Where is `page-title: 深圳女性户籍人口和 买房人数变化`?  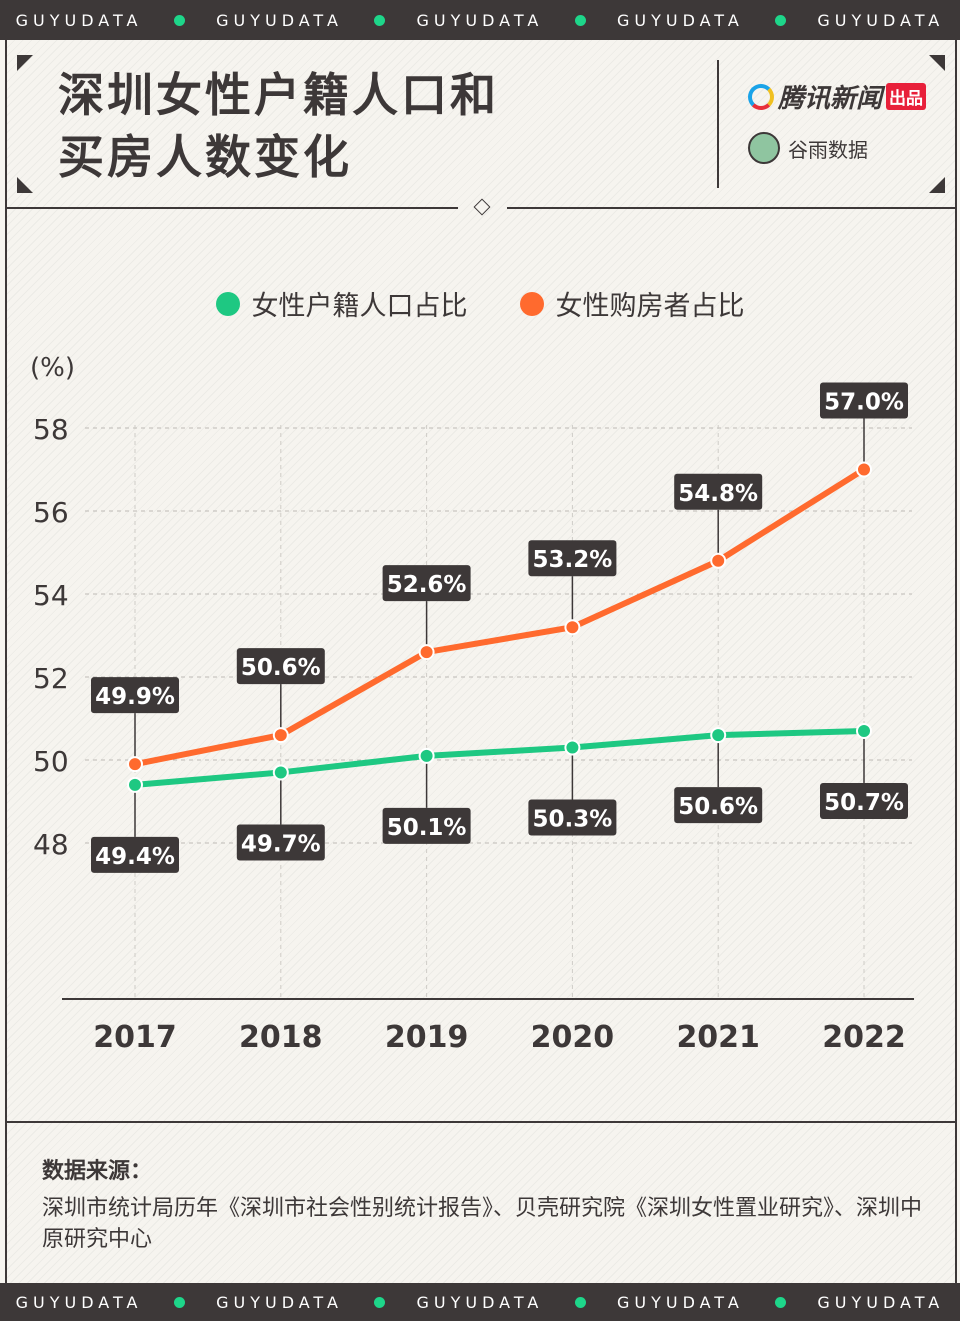 page-title: 深圳女性户籍人口和 买房人数变化 is located at coordinates (278, 126).